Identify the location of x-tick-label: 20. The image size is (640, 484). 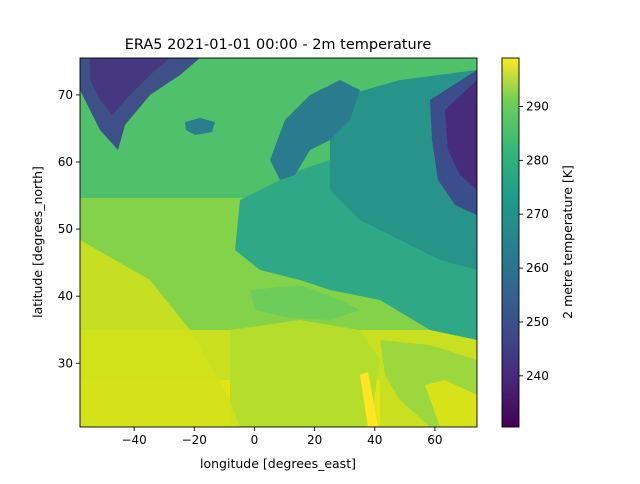
(314, 440).